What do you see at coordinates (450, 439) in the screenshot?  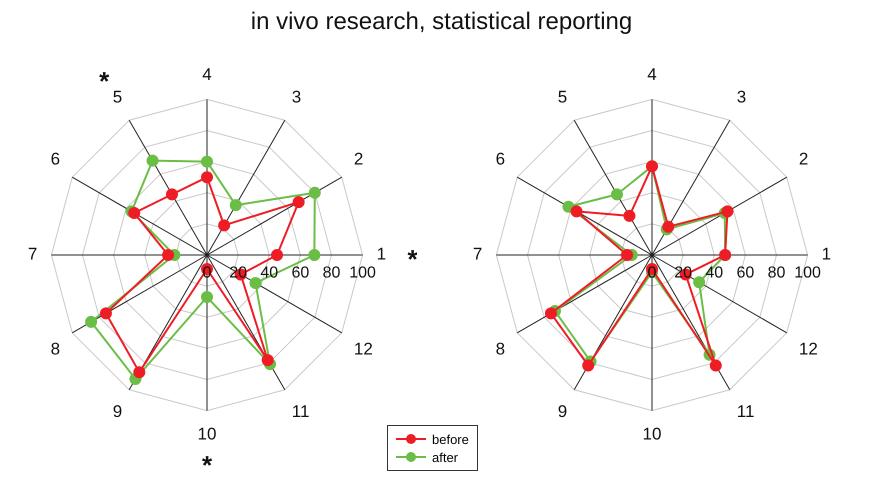 I see `legend-label: before` at bounding box center [450, 439].